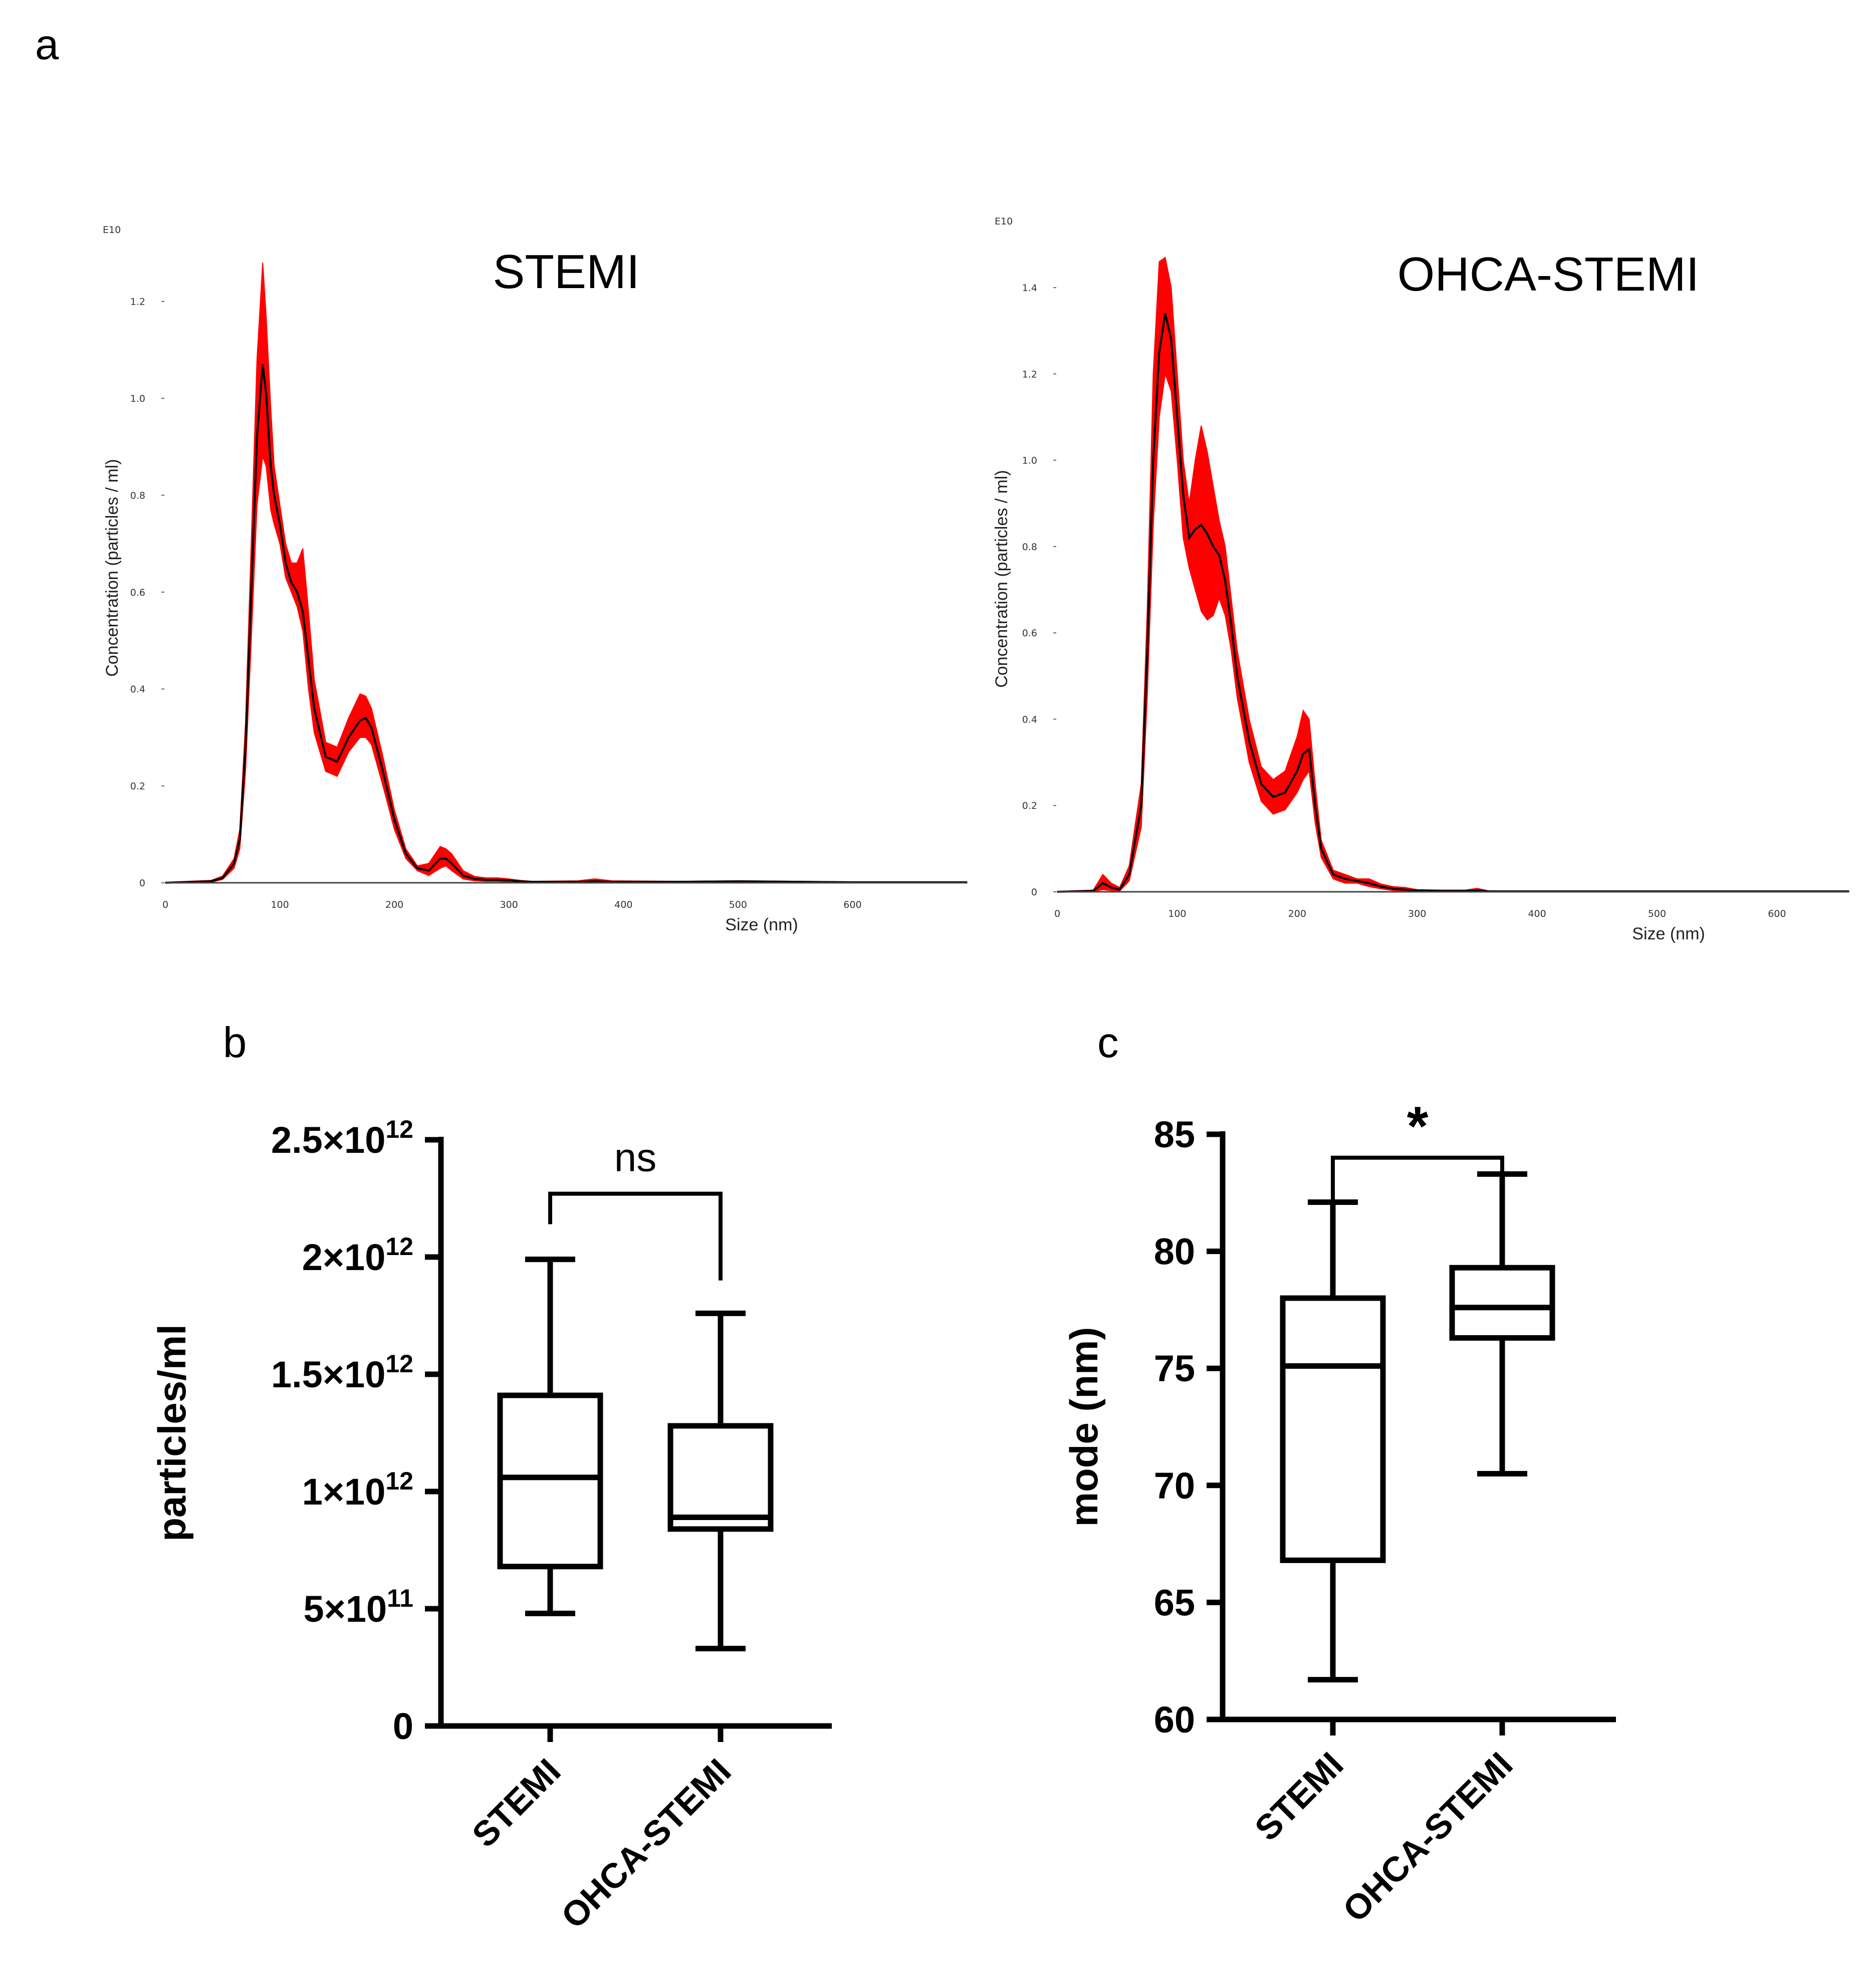  Describe the element at coordinates (1298, 1796) in the screenshot. I see `box-mode-stemi-category-label: STEMI` at that location.